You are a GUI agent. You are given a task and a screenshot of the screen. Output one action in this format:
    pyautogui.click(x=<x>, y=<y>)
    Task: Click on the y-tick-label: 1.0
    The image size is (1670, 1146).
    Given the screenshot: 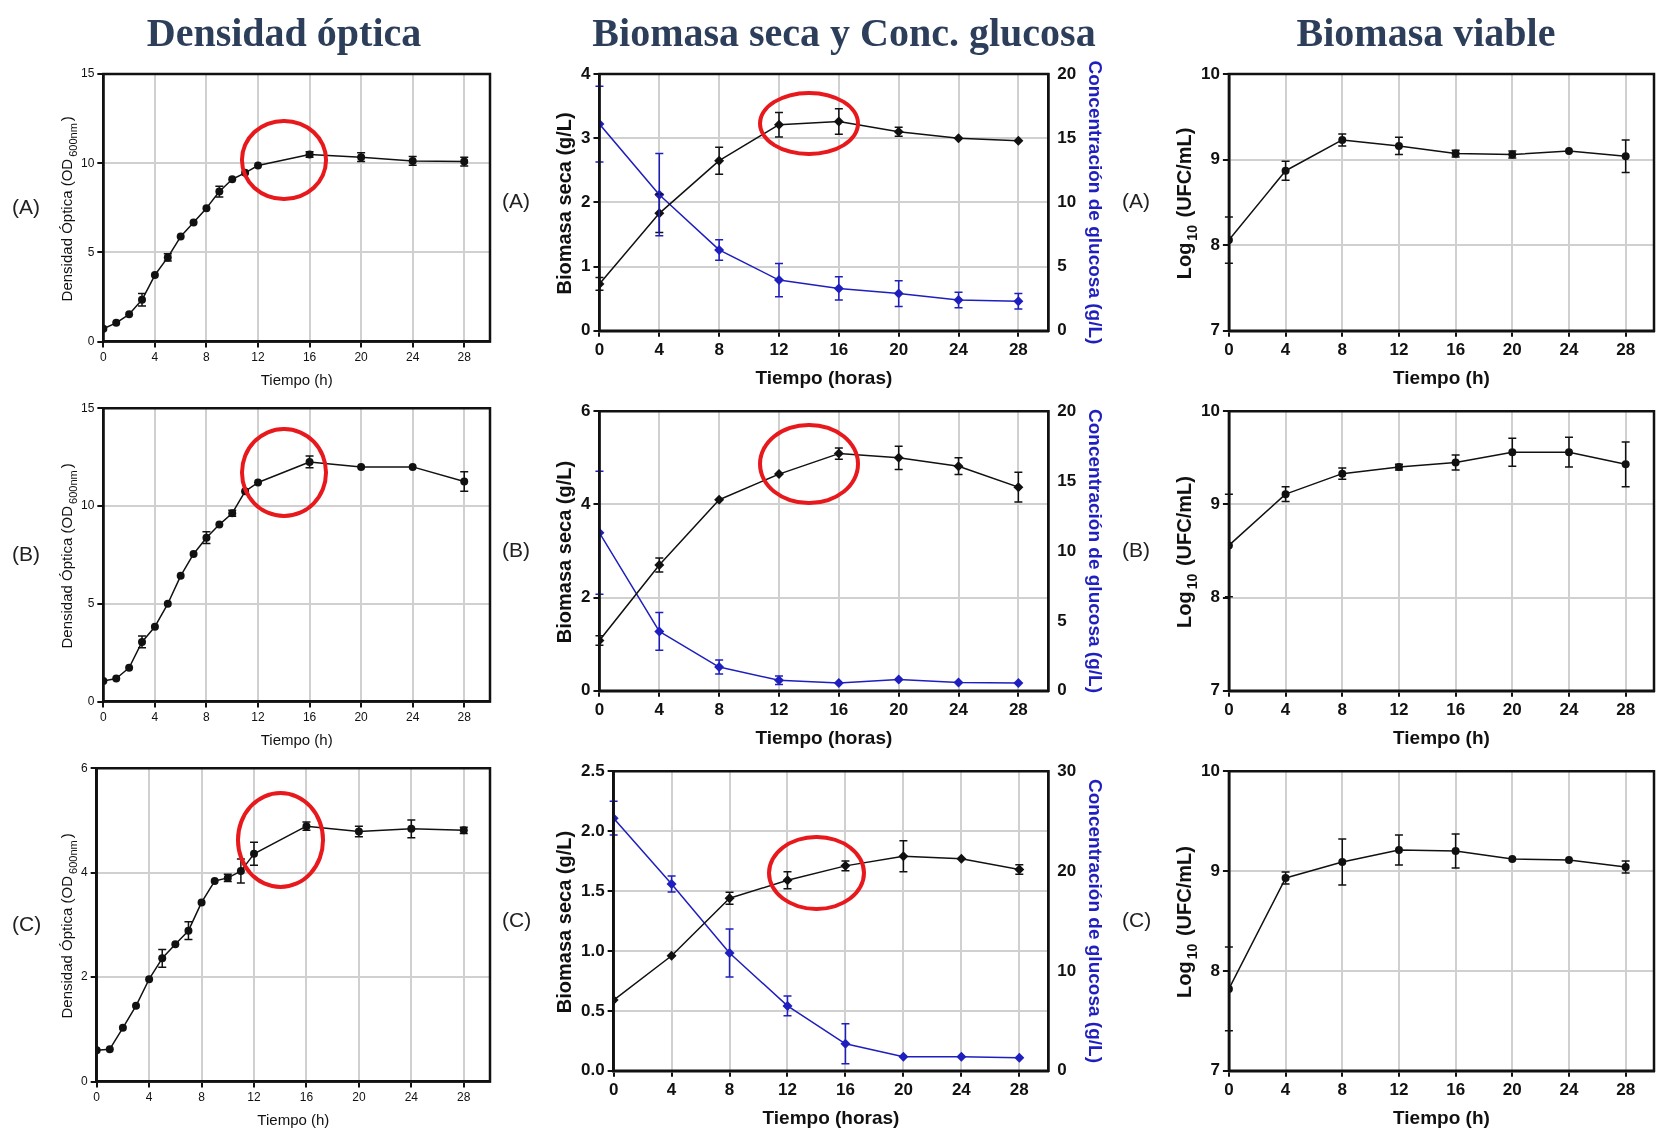 What is the action you would take?
    pyautogui.click(x=592, y=950)
    